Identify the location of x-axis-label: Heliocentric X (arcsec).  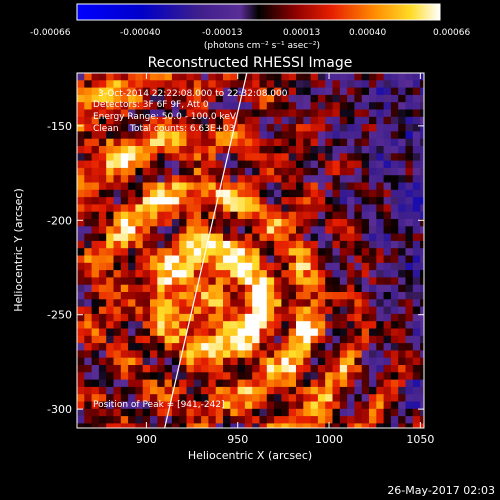
(250, 455).